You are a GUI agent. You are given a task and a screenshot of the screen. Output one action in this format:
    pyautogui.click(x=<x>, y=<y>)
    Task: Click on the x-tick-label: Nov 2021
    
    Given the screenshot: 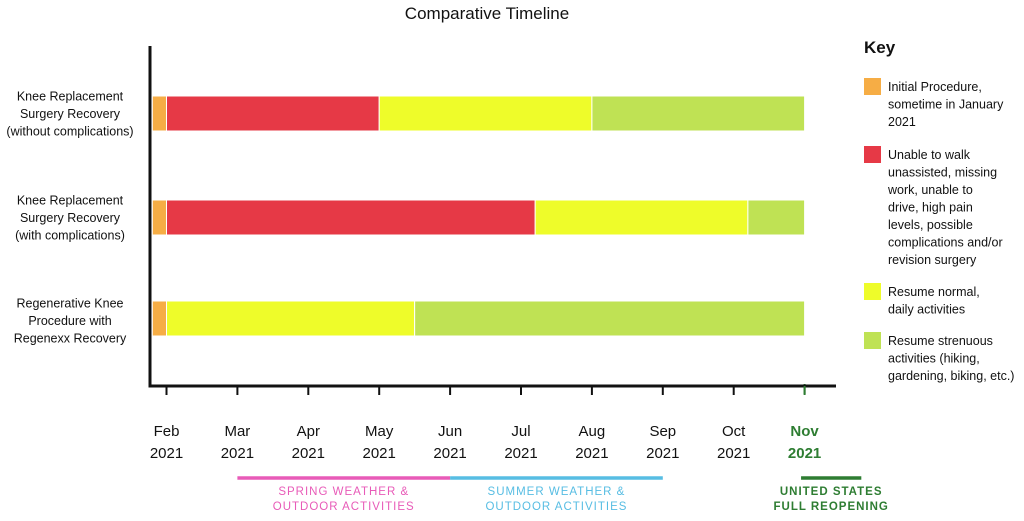 What is the action you would take?
    pyautogui.click(x=804, y=442)
    